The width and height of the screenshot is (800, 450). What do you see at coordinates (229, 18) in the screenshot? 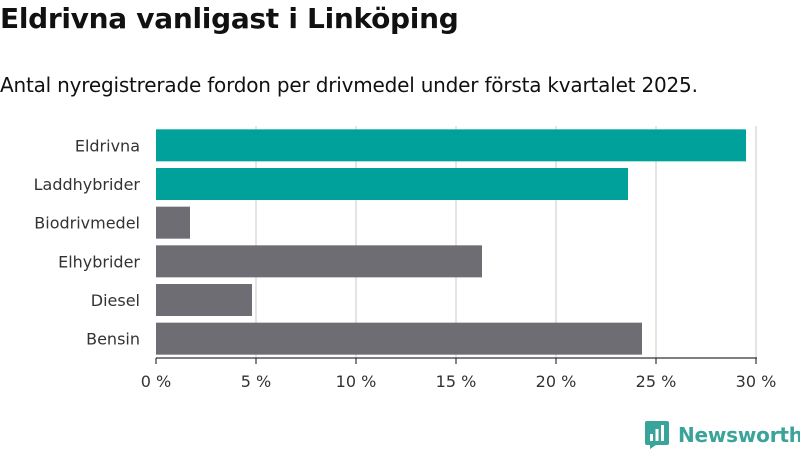
I see `chart-title: Eldrivna vanligast i Linköping` at bounding box center [229, 18].